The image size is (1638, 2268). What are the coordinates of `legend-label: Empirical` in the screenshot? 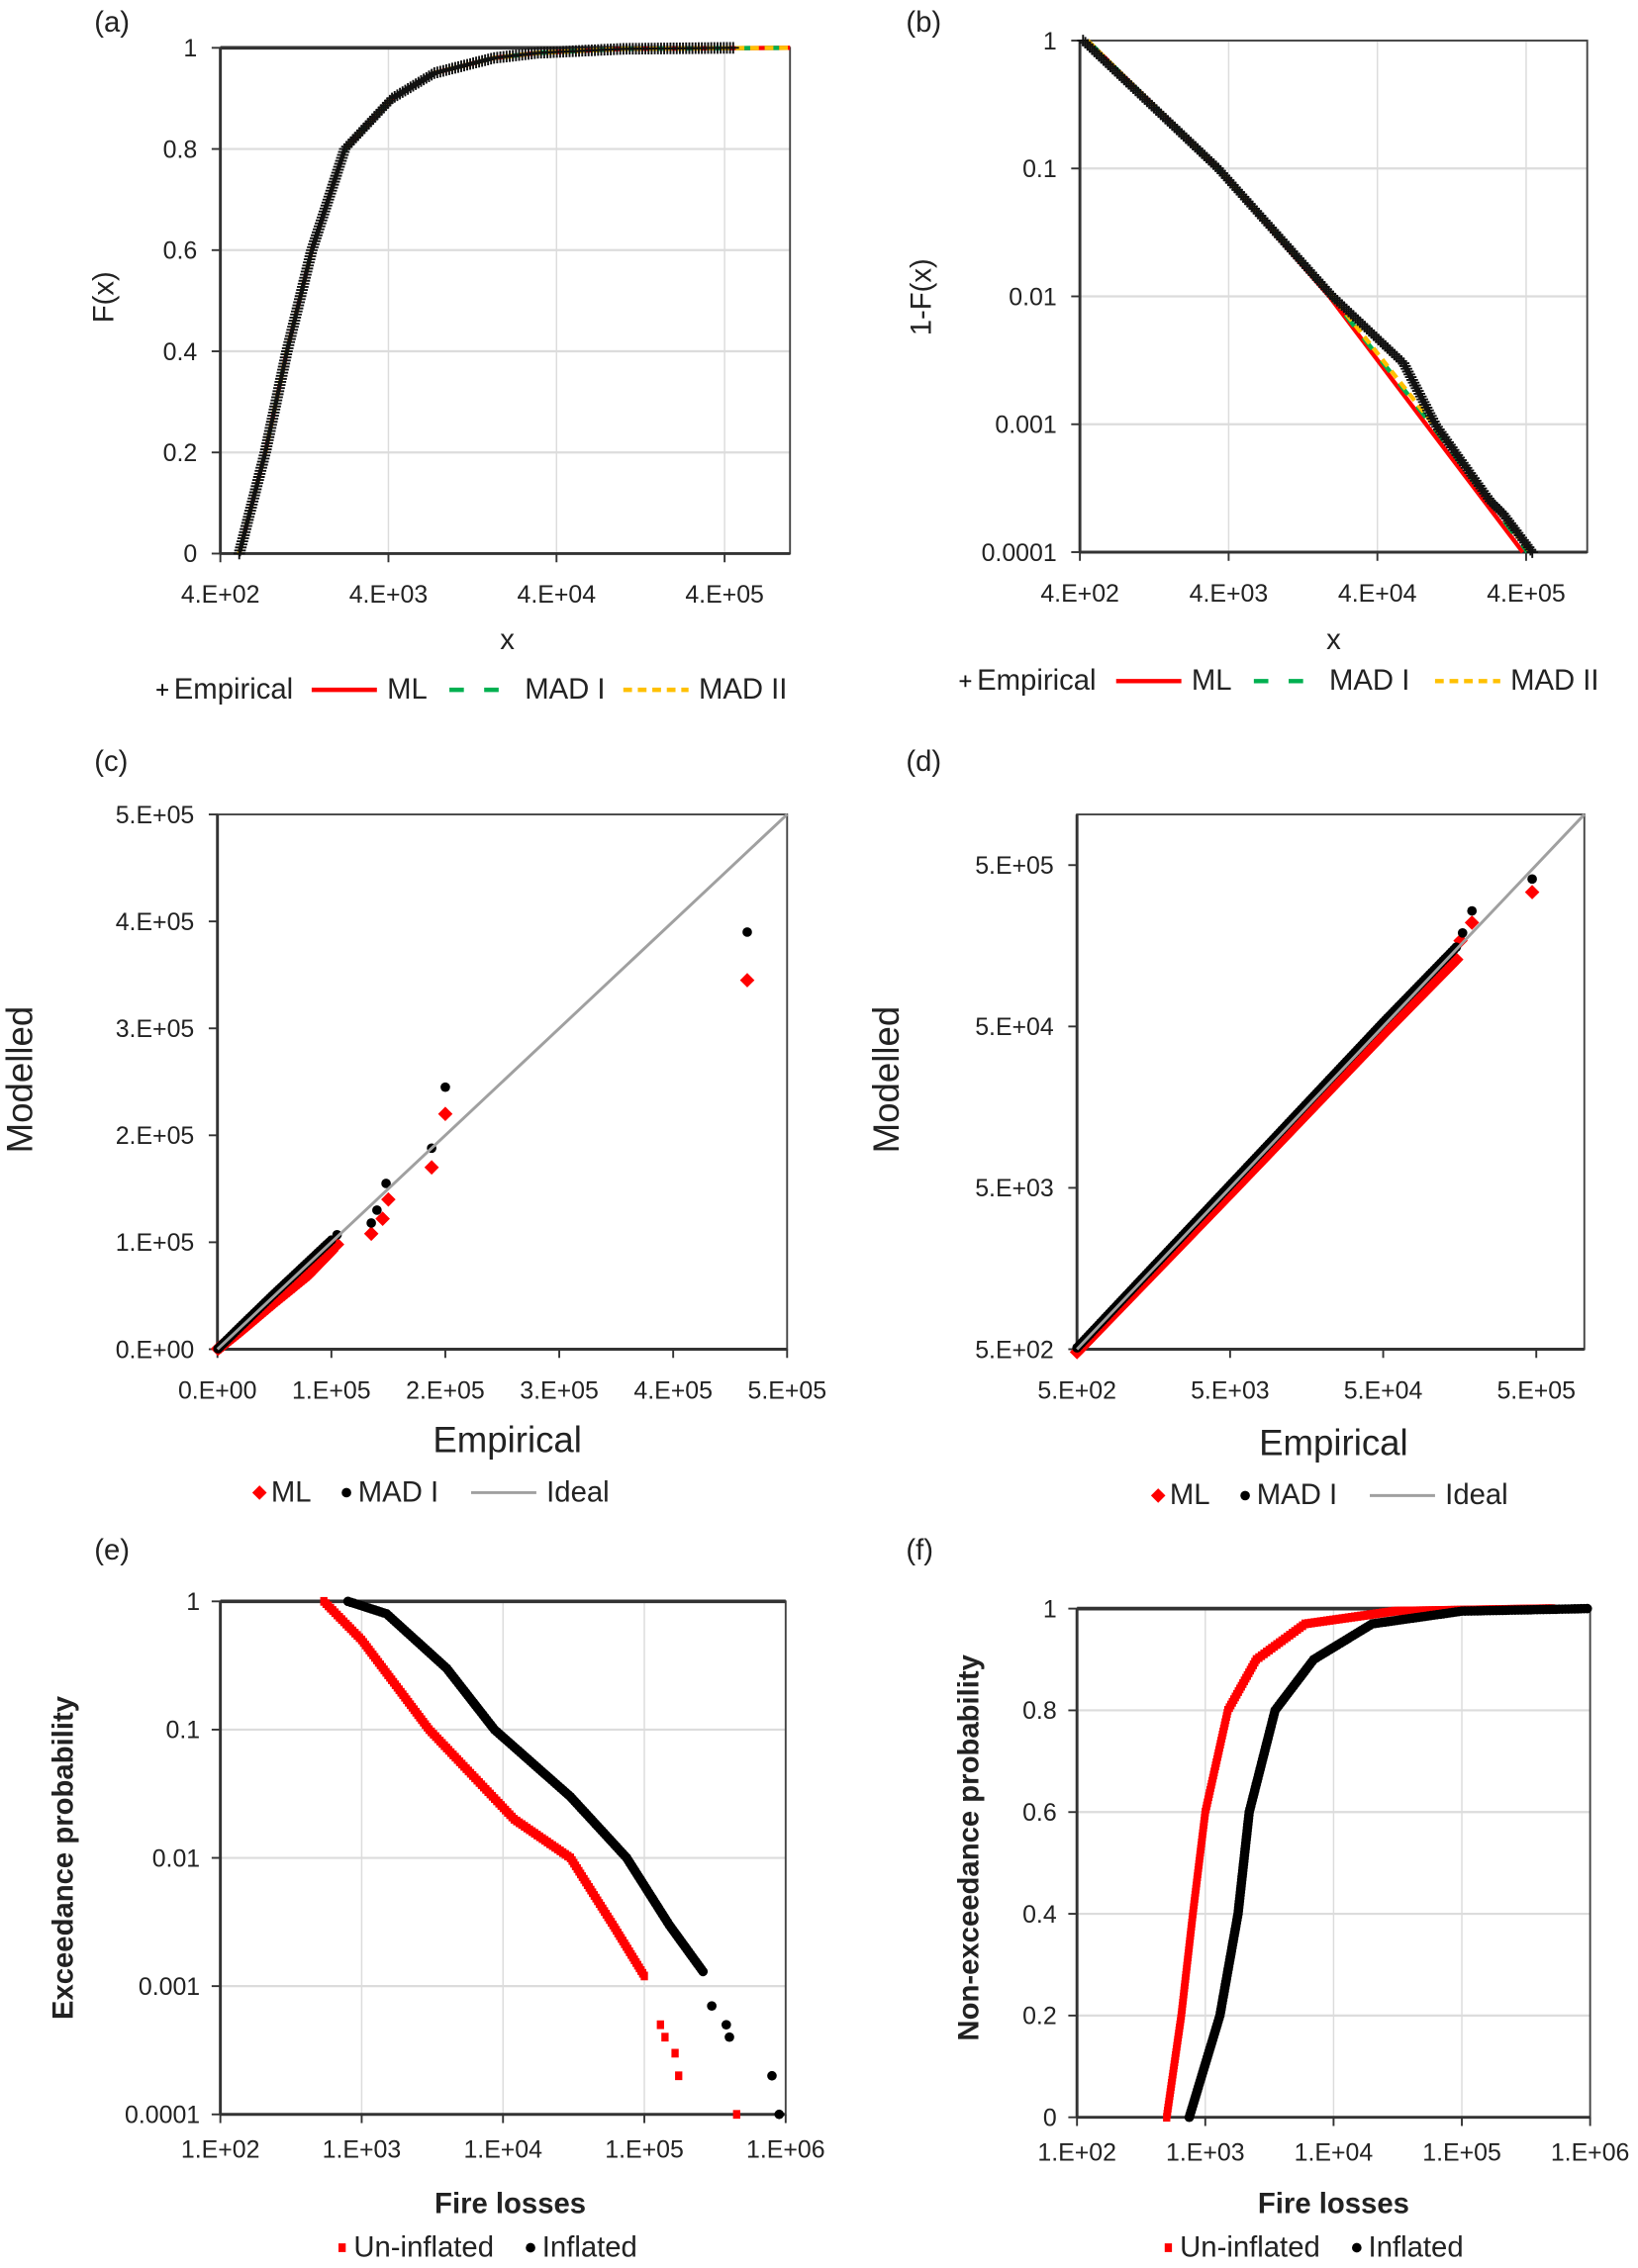 It's located at (233, 690).